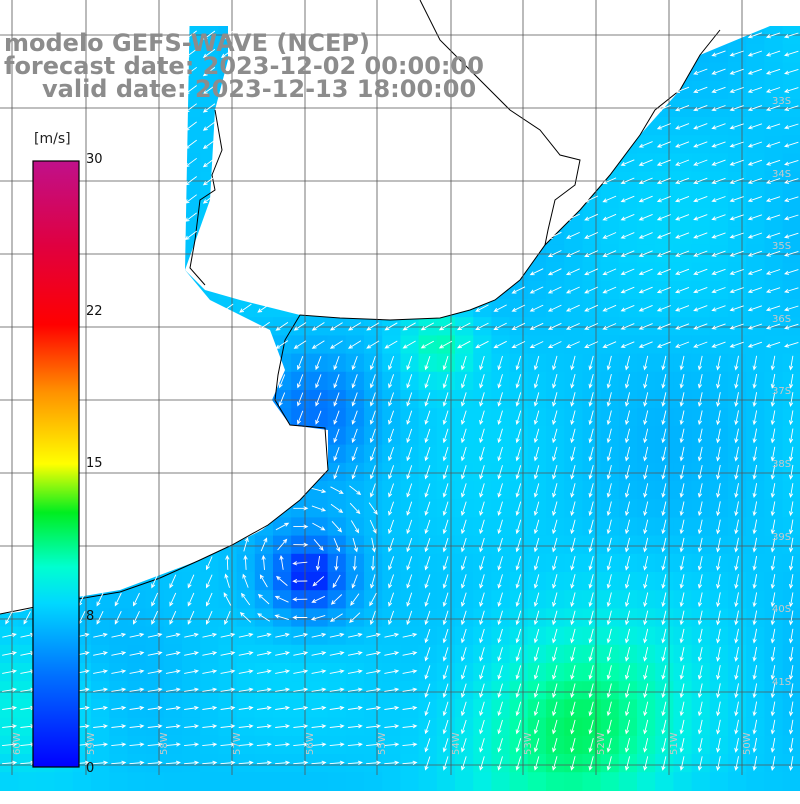 This screenshot has height=804, width=800. Describe the element at coordinates (382, 743) in the screenshot. I see `lon-label: 55W` at that location.